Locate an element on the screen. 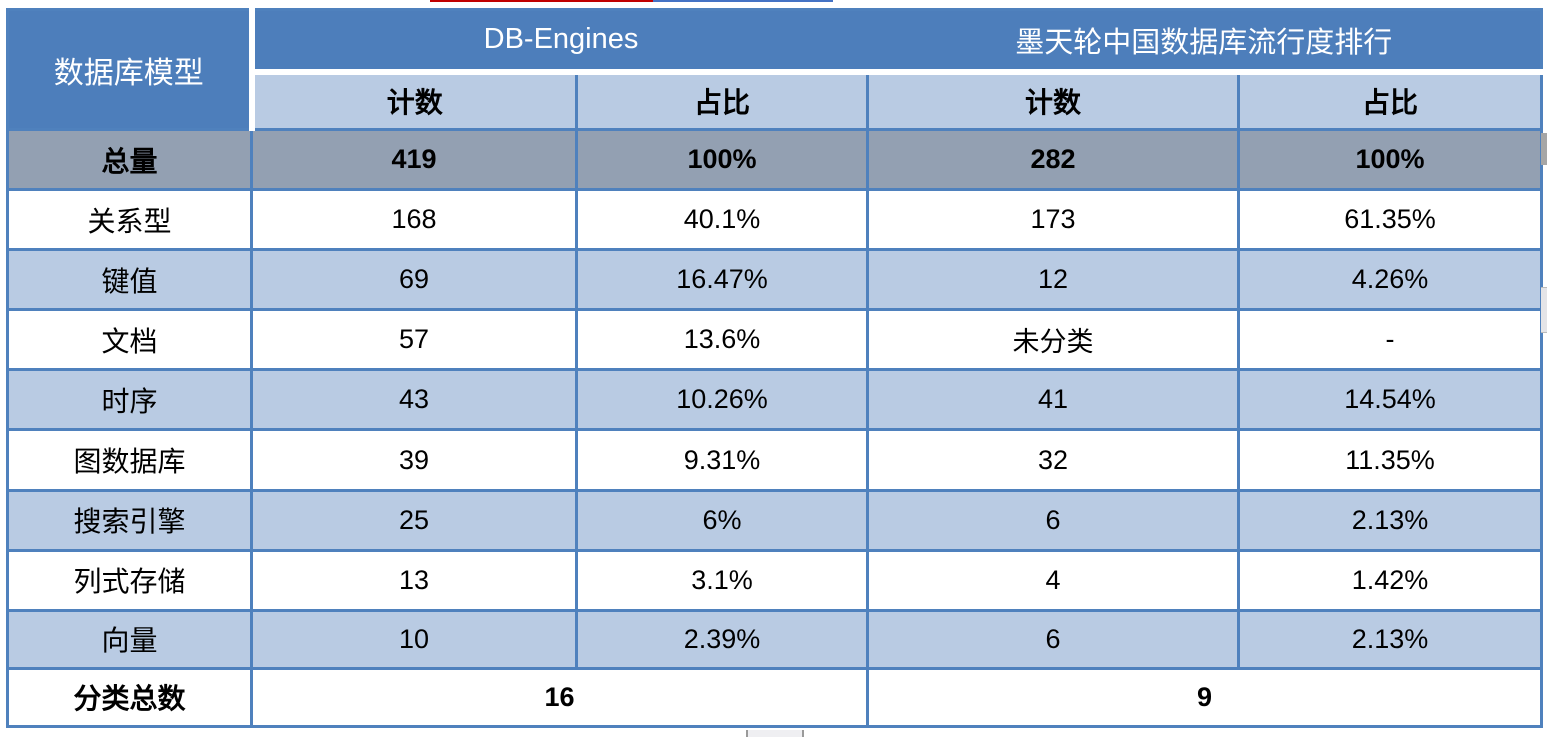  row-label: 分类总数 is located at coordinates (129, 697).